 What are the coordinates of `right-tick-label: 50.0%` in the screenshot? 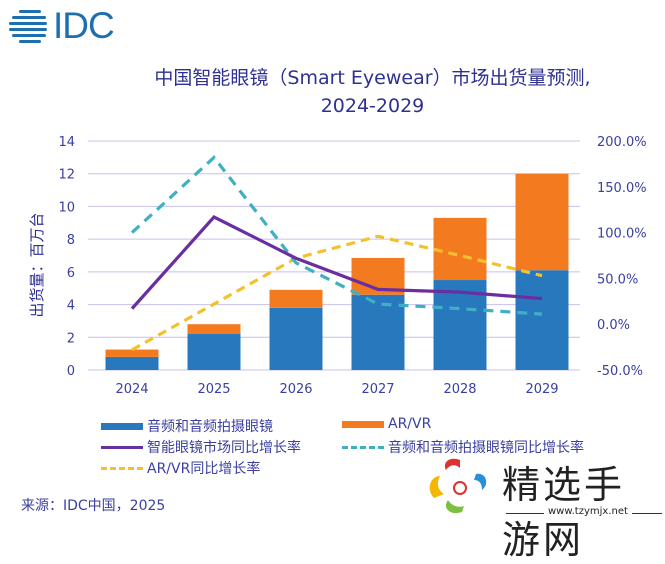 It's located at (617, 279).